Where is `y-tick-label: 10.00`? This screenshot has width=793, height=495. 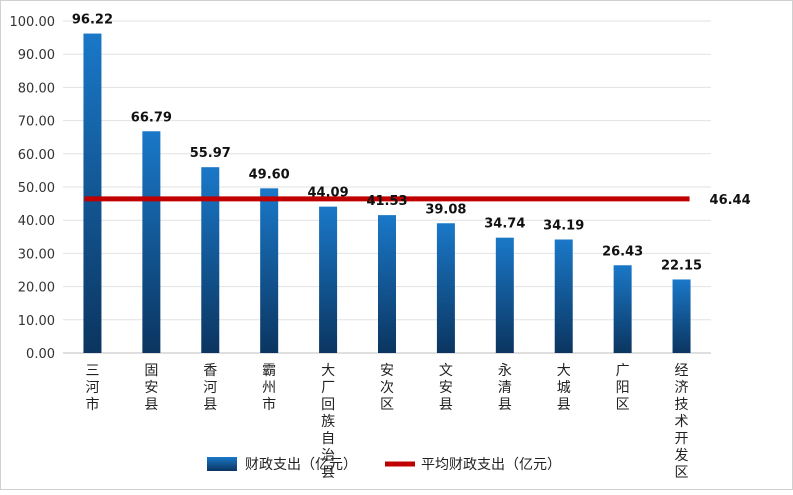 y-tick-label: 10.00 is located at coordinates (36, 321).